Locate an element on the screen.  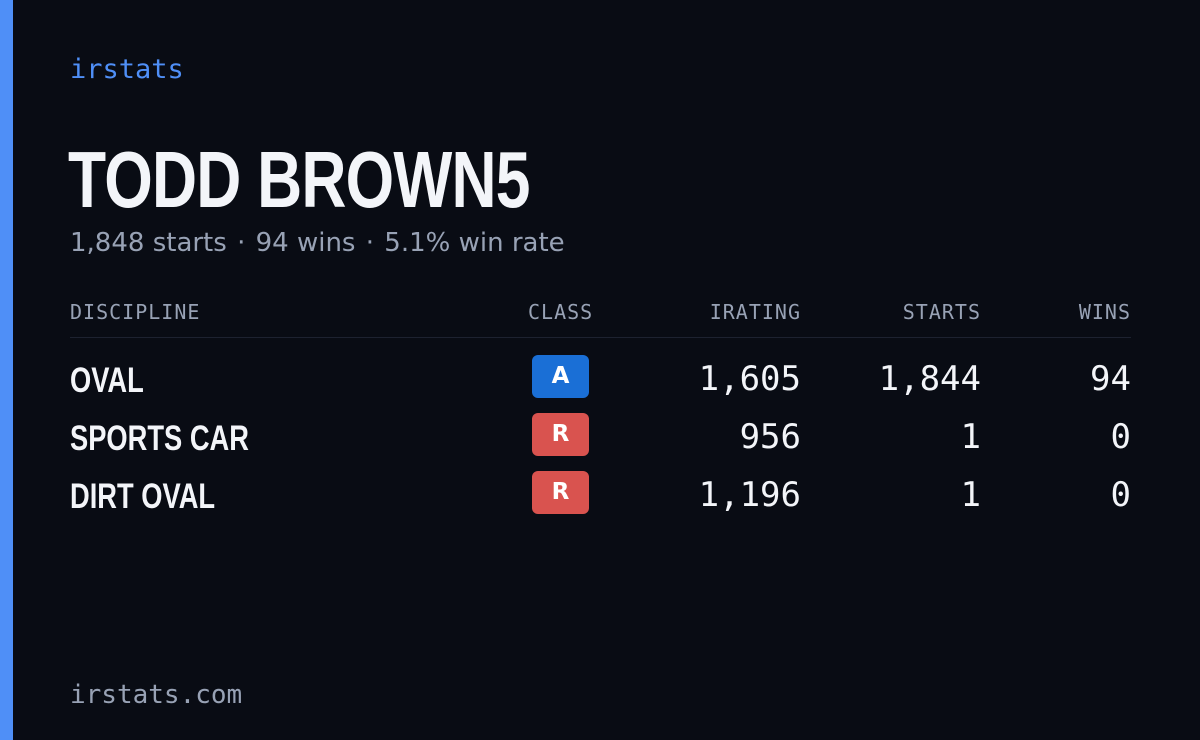
header-irating: IRATING is located at coordinates (755, 312).